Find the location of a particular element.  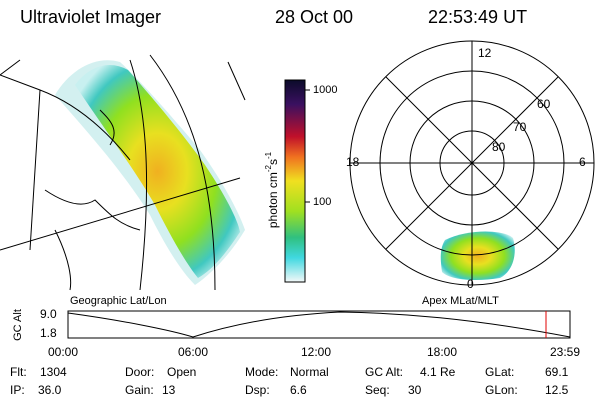

info-value: 69.1 is located at coordinates (557, 372).